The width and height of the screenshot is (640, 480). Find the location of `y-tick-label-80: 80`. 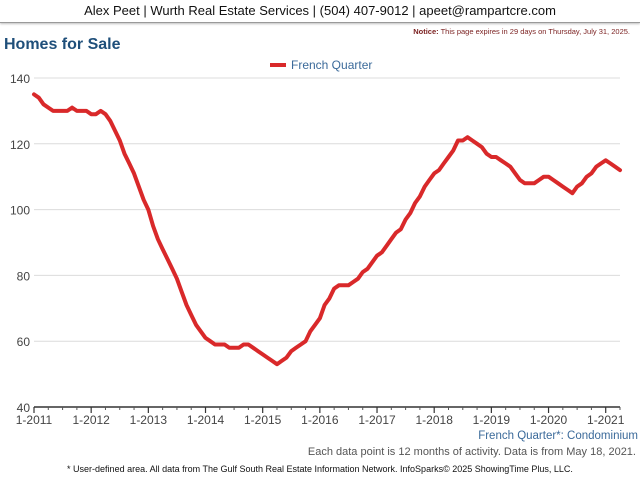

y-tick-label-80: 80 is located at coordinates (24, 276).